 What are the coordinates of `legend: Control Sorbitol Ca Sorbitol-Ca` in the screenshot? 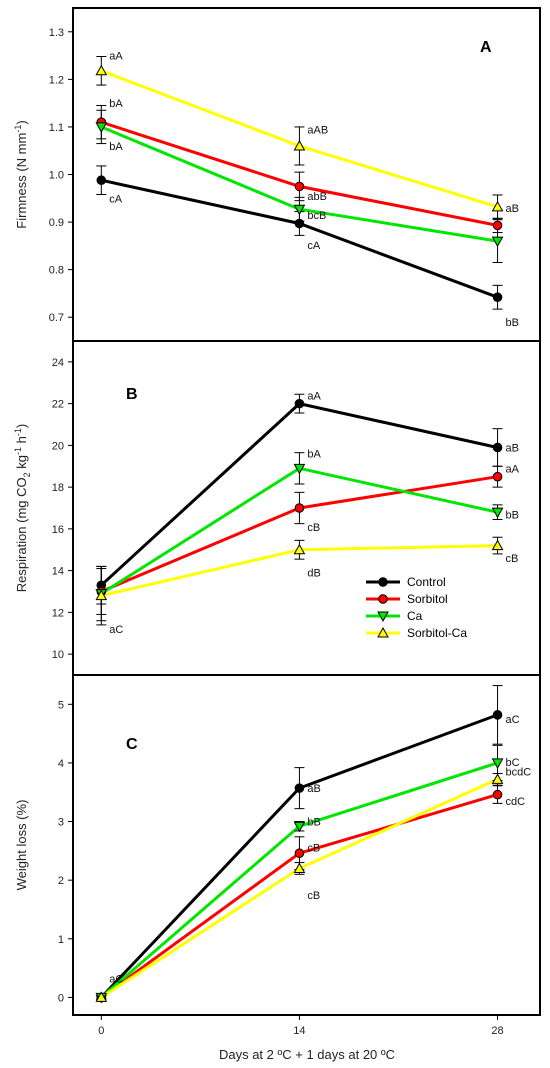 It's located at (416, 607).